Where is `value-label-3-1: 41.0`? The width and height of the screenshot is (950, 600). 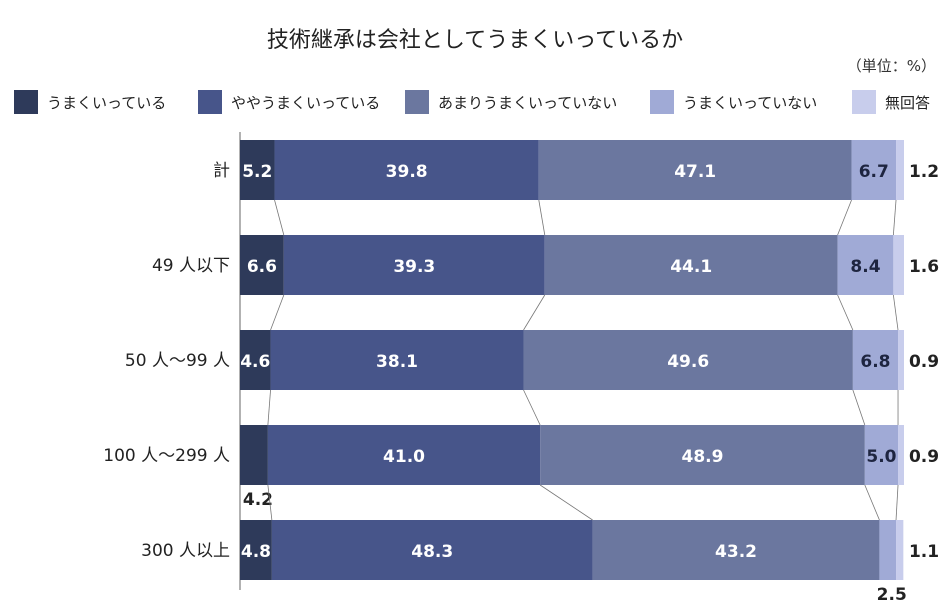
value-label-3-1: 41.0 is located at coordinates (404, 457).